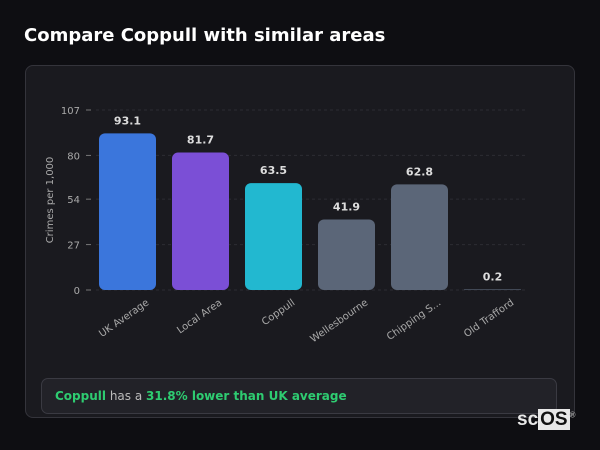 Image resolution: width=600 pixels, height=450 pixels. What do you see at coordinates (80, 396) in the screenshot?
I see `summary-area: Coppull` at bounding box center [80, 396].